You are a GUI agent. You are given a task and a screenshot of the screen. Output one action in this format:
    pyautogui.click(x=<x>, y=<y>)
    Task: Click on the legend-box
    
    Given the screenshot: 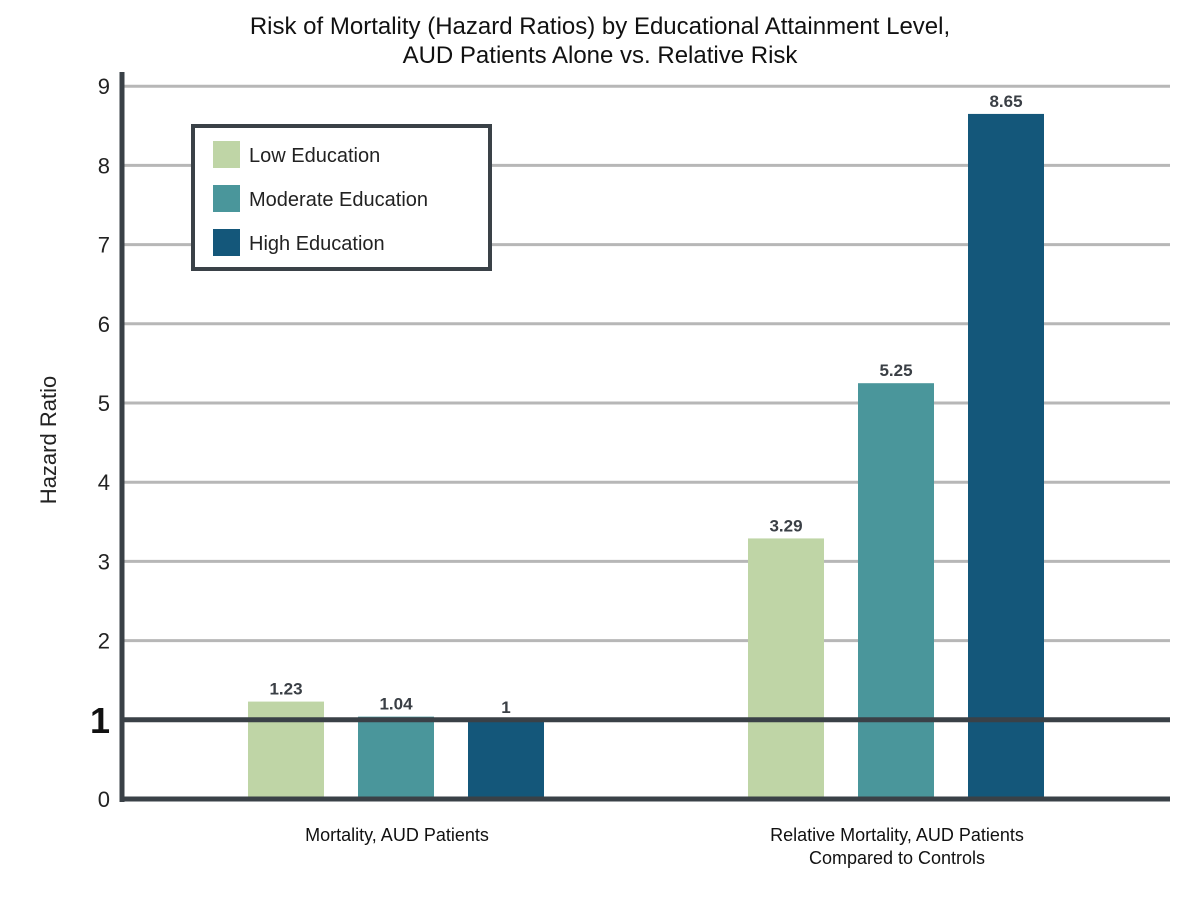 What is the action you would take?
    pyautogui.click(x=341, y=197)
    